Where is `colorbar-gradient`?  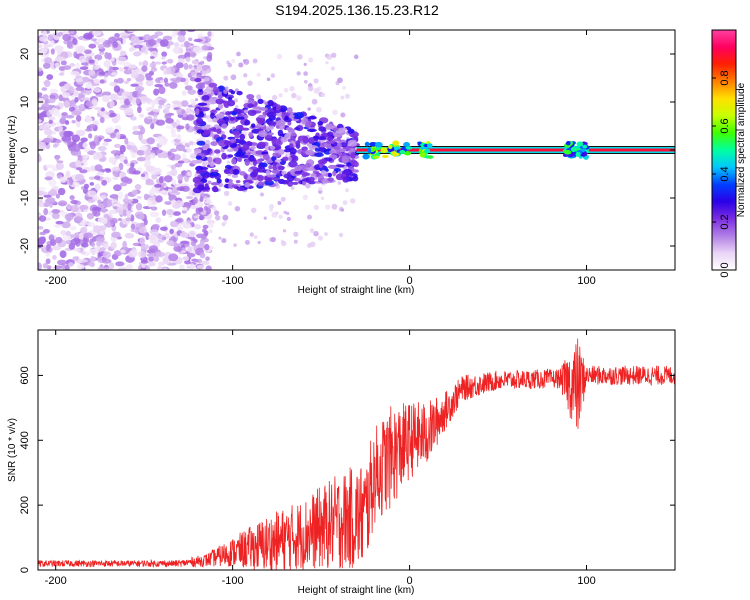
colorbar-gradient is located at coordinates (724, 150).